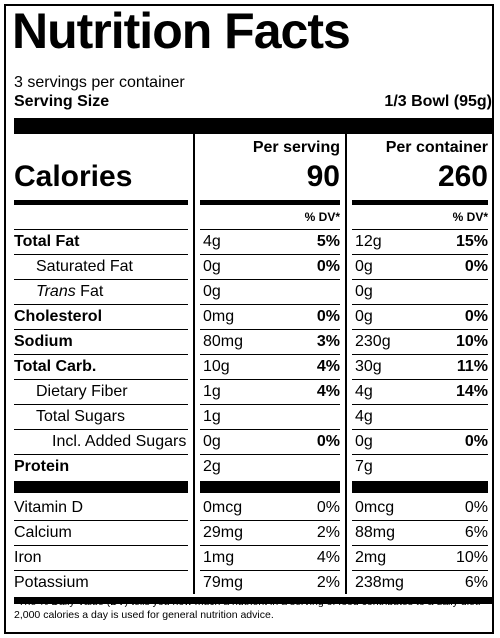 This screenshot has height=638, width=500. I want to click on nutrient-name: Incl. Added Sugars, so click(119, 441).